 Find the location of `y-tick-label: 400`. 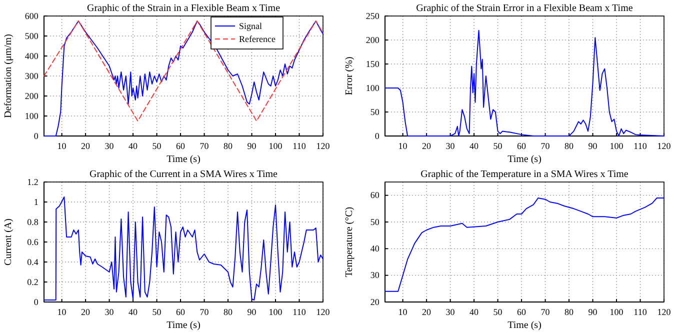

y-tick-label: 400 is located at coordinates (31, 55).